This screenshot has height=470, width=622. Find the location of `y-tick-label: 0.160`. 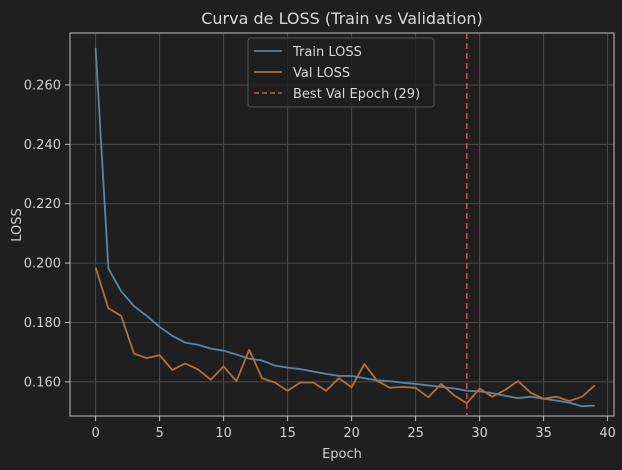

y-tick-label: 0.160 is located at coordinates (42, 382).